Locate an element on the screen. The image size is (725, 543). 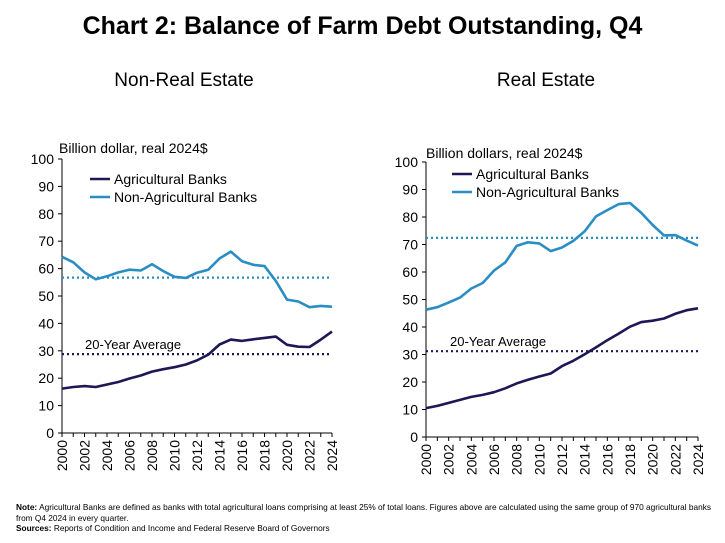
average-lines is located at coordinates (562, 294).